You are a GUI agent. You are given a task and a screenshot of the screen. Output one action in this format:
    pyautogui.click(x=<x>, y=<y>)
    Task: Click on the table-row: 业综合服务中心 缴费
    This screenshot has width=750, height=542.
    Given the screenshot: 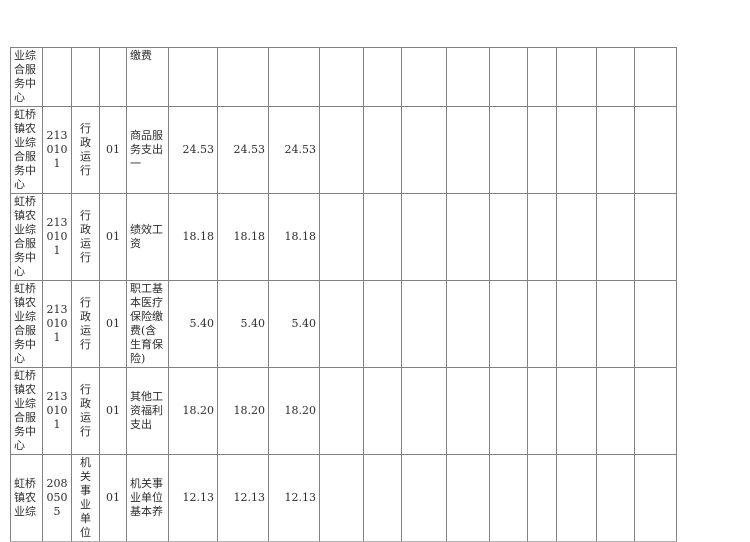 What is the action you would take?
    pyautogui.click(x=343, y=77)
    